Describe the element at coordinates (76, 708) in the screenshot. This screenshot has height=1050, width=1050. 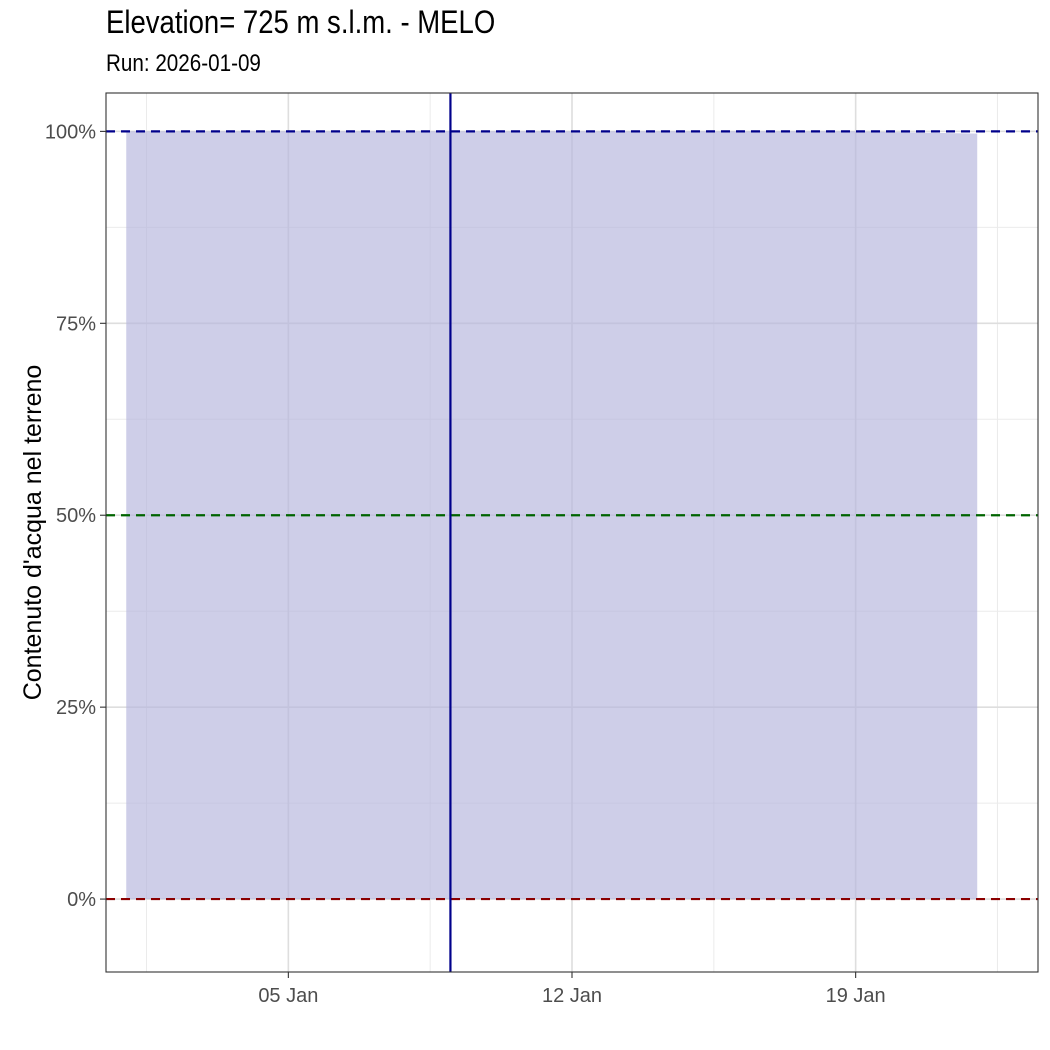
I see `y-tick-label: 25%` at that location.